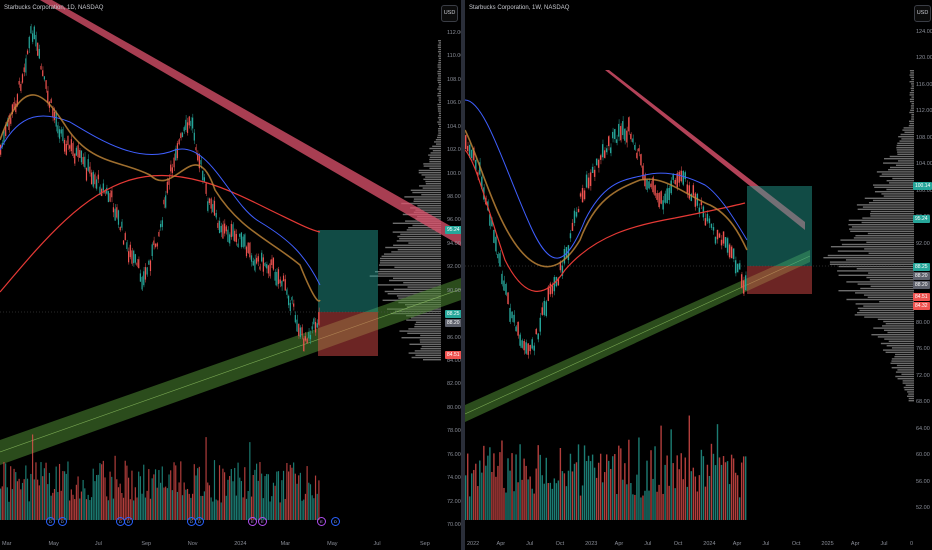 Image resolution: width=932 pixels, height=550 pixels. Describe the element at coordinates (922, 13) in the screenshot. I see `right-currency-button: USD` at that location.